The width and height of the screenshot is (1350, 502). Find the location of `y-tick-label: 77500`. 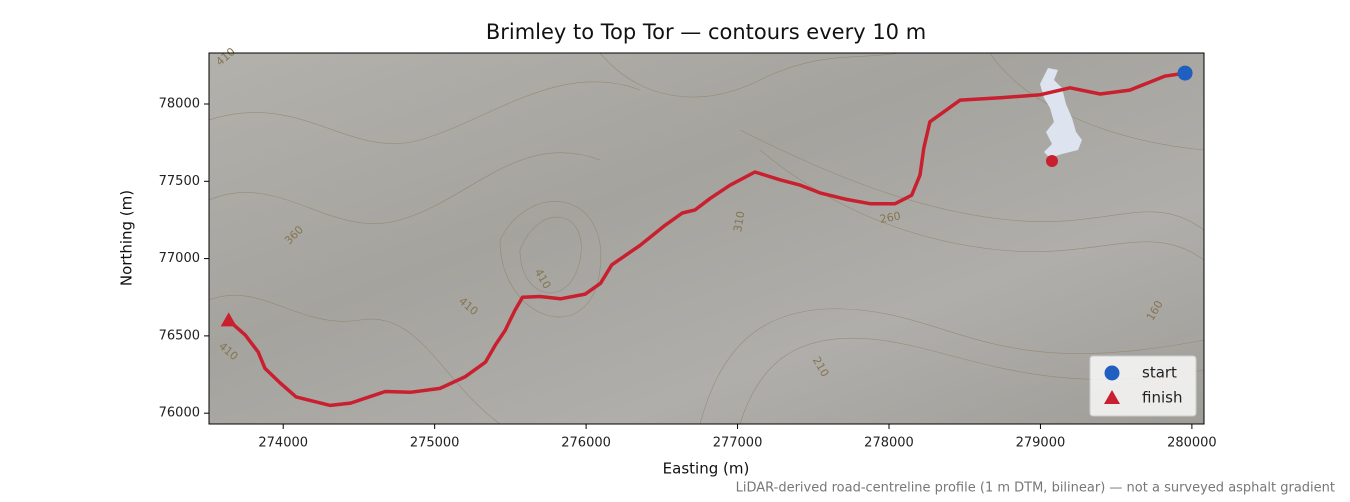

y-tick-label: 77500 is located at coordinates (179, 181).